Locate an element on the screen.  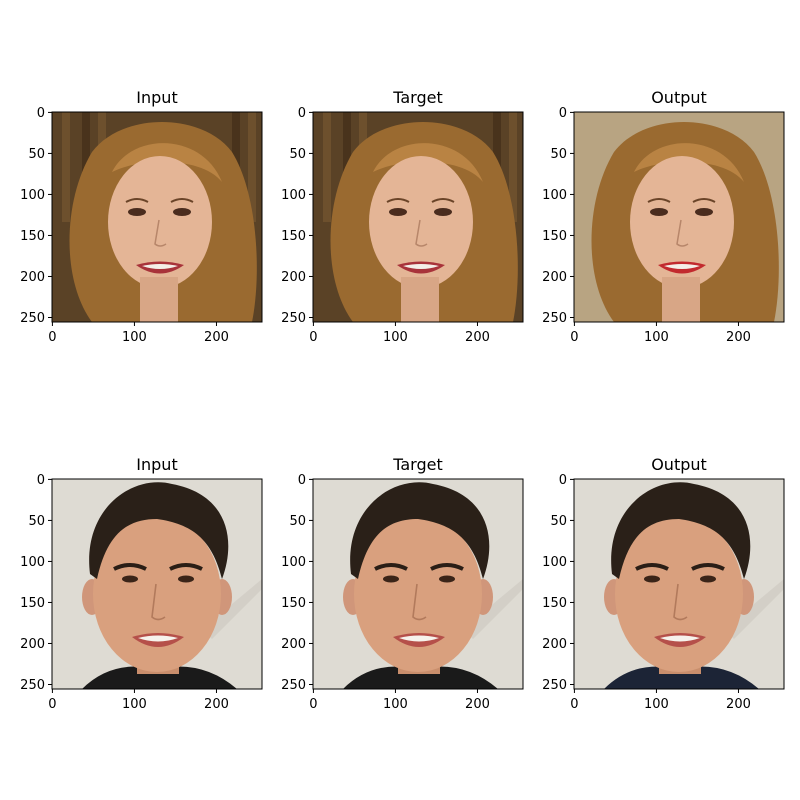
face-image-man-output is located at coordinates (679, 584).